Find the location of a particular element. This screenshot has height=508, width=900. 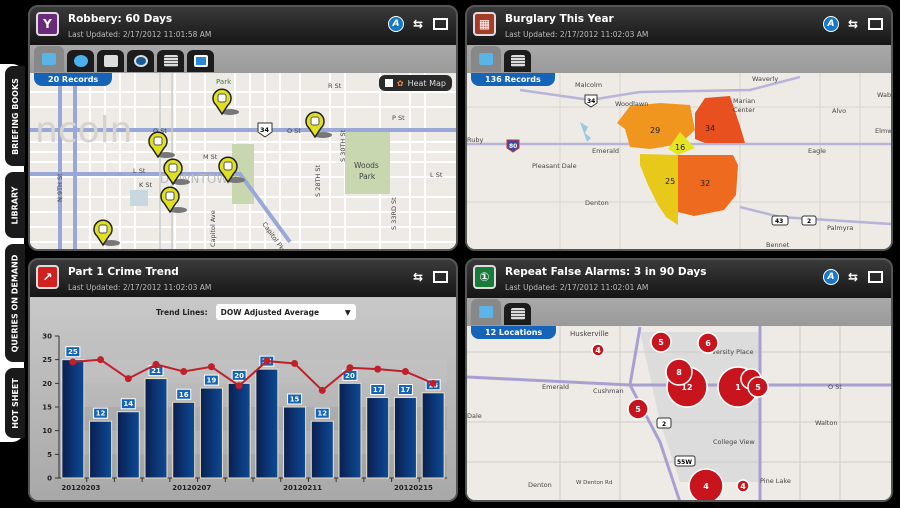

x-tick-label: 20120215 is located at coordinates (413, 488).